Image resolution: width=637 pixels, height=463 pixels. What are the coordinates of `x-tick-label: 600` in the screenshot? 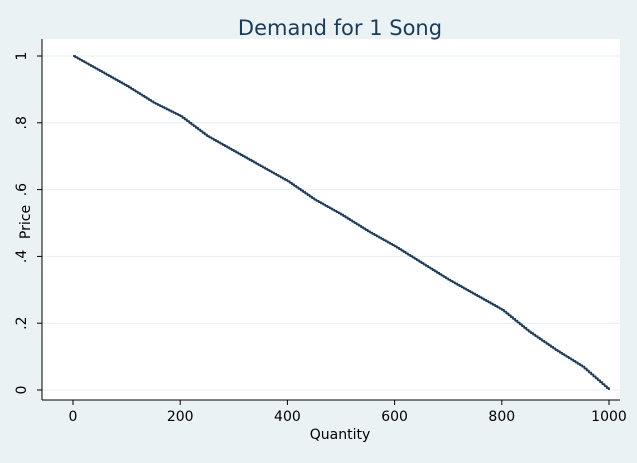 It's located at (394, 417).